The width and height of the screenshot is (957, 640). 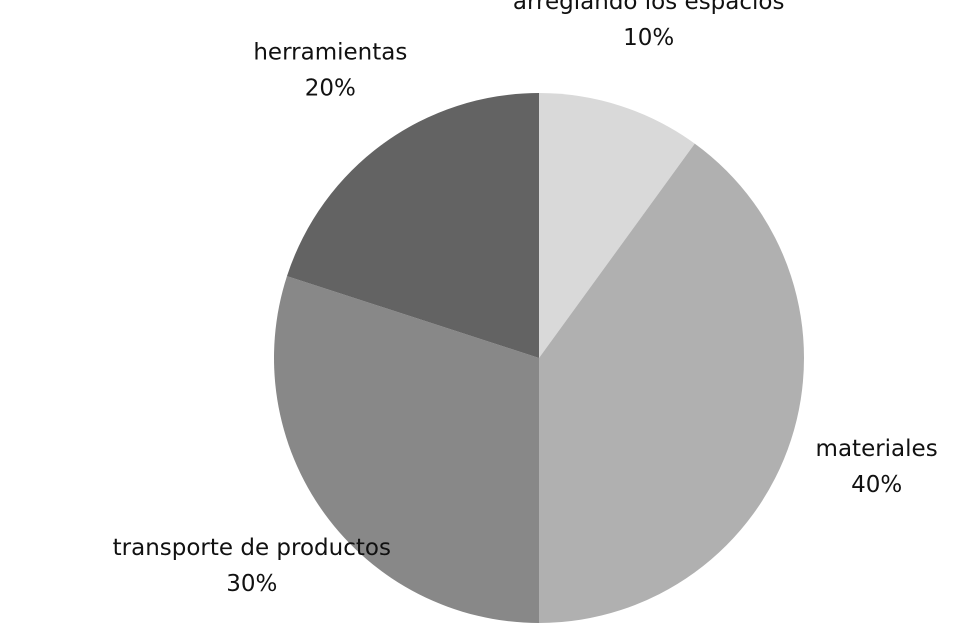 What do you see at coordinates (330, 88) in the screenshot?
I see `slice-value-label: 20%` at bounding box center [330, 88].